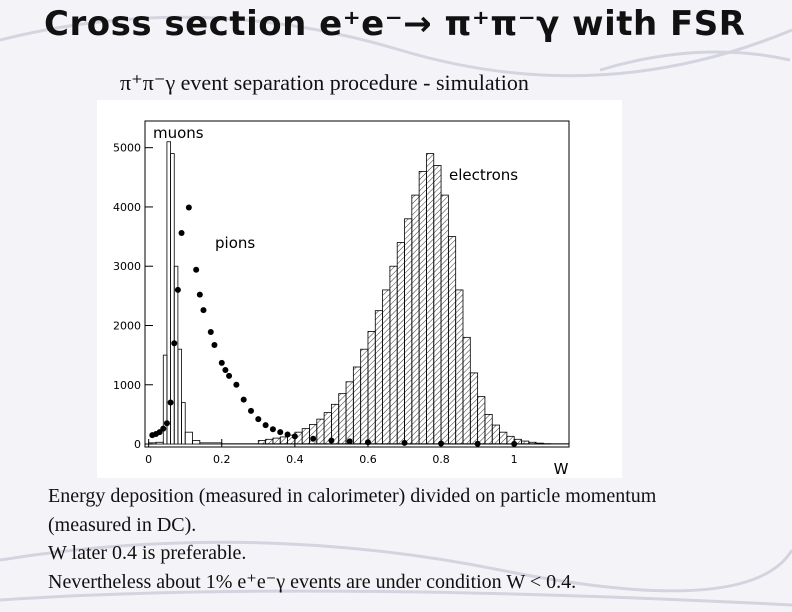 Image resolution: width=792 pixels, height=612 pixels. I want to click on series-label: electrons, so click(483, 175).